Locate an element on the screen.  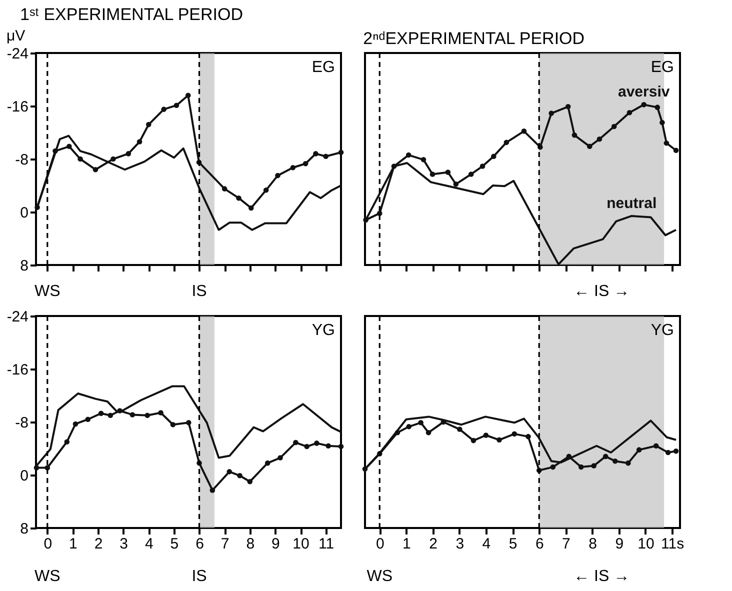
y-tick-label: -8 is located at coordinates (21, 160).